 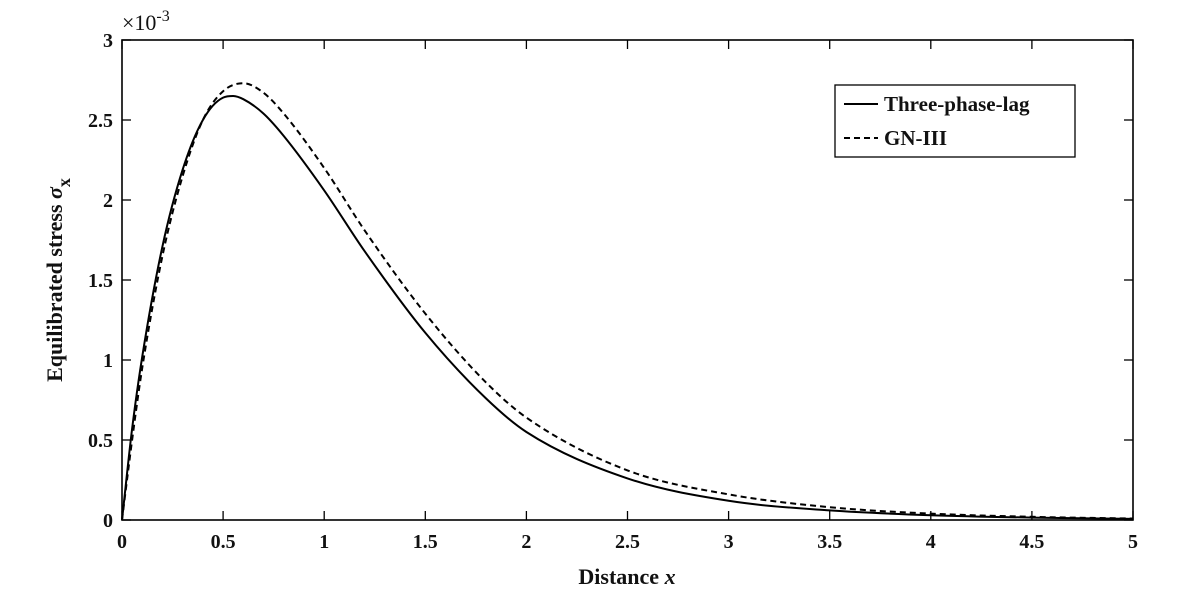 What do you see at coordinates (162, 16) in the screenshot?
I see `y-multiplier-exponent: -3` at bounding box center [162, 16].